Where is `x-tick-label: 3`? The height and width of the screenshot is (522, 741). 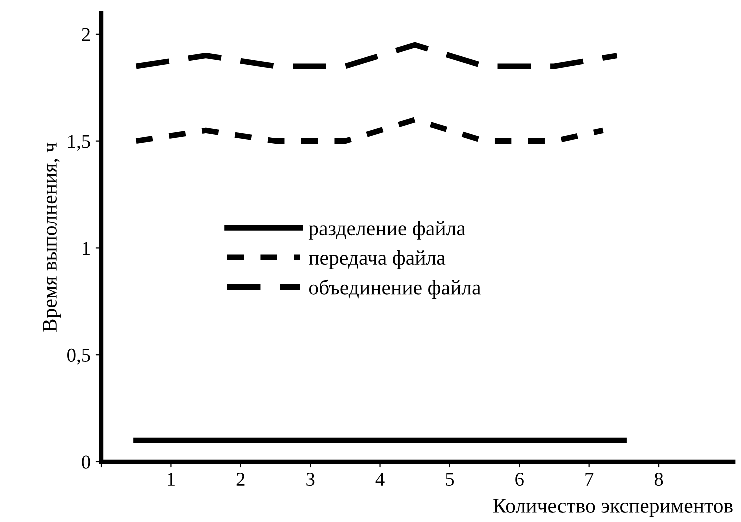 x-tick-label: 3 is located at coordinates (310, 479).